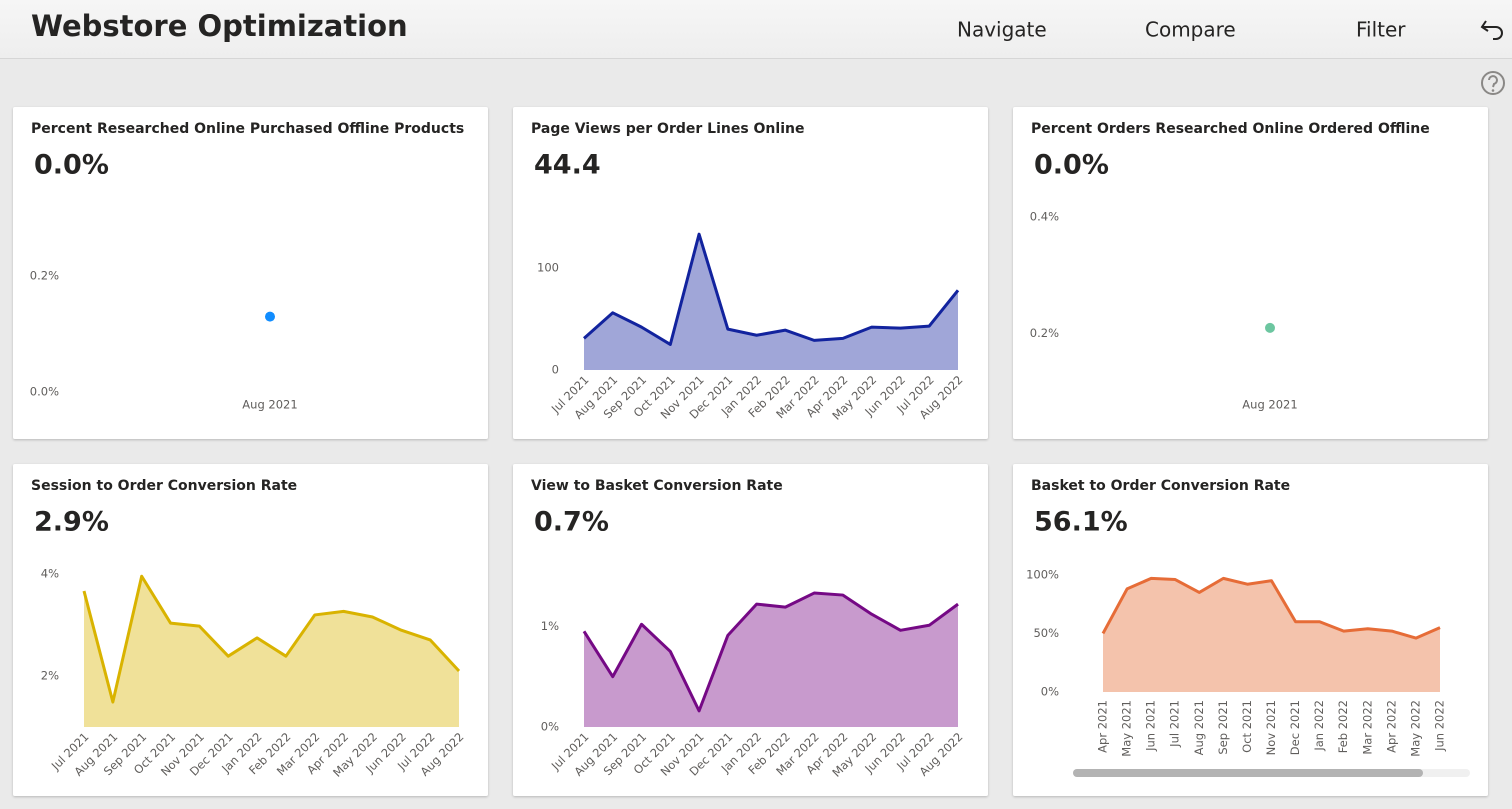  Describe the element at coordinates (1046, 633) in the screenshot. I see `y-tick-label: 50%` at that location.